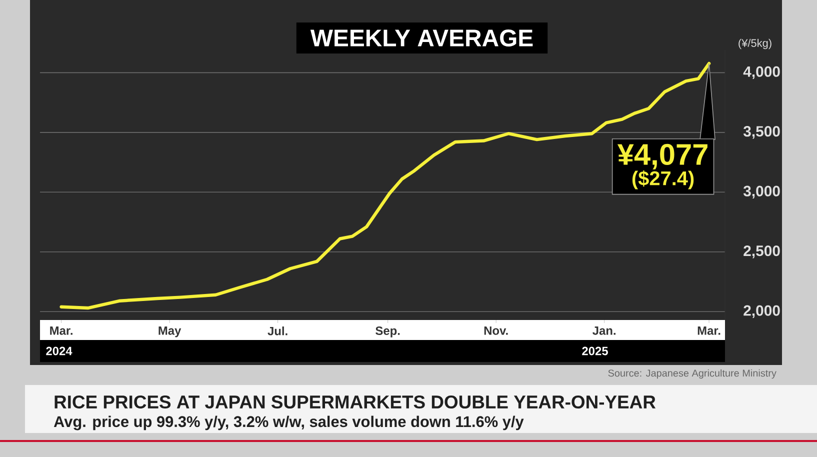 This screenshot has height=457, width=817. I want to click on x-tick-label: Sep., so click(388, 332).